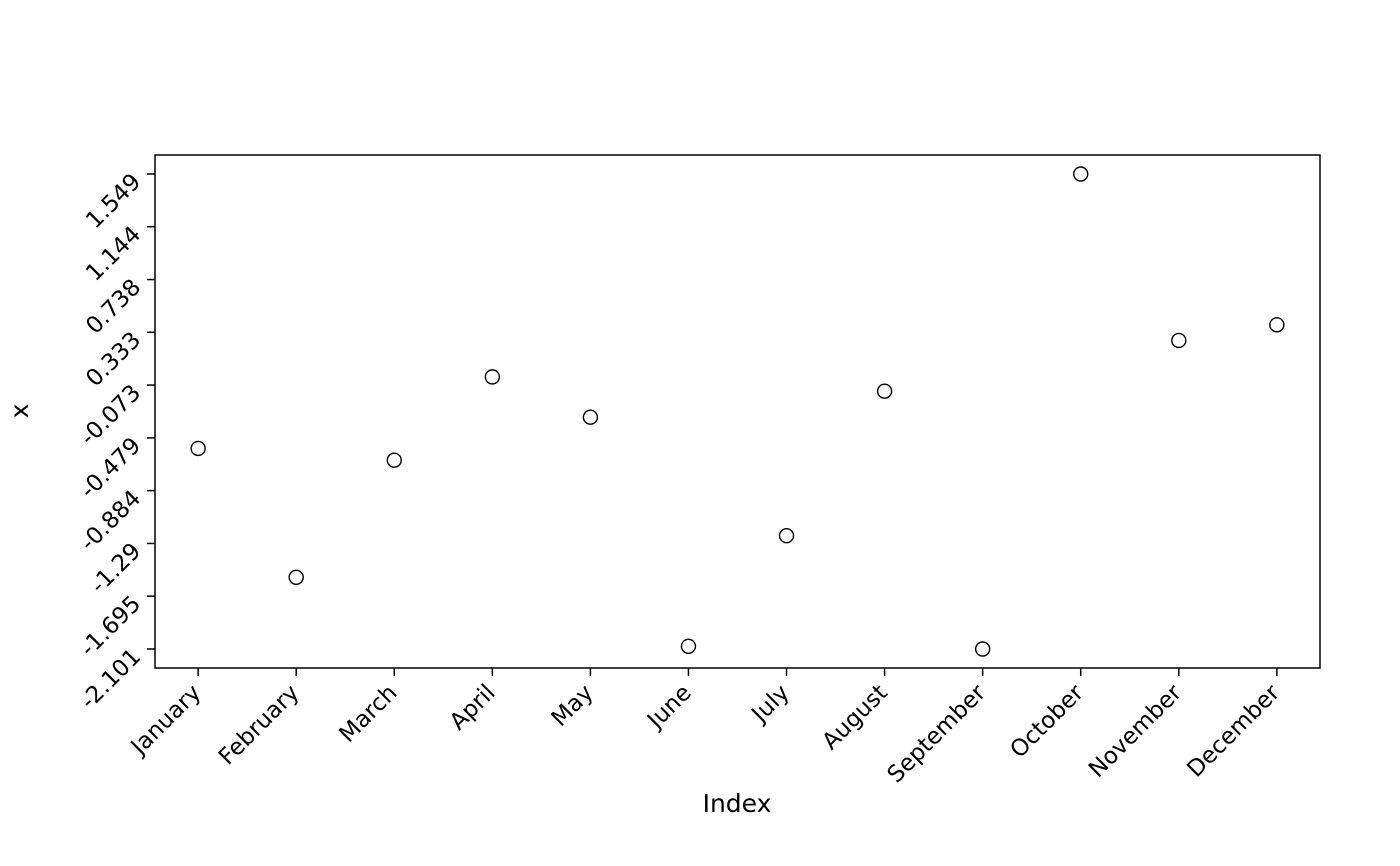  Describe the element at coordinates (1233, 730) in the screenshot. I see `x-tick-label: December` at that location.